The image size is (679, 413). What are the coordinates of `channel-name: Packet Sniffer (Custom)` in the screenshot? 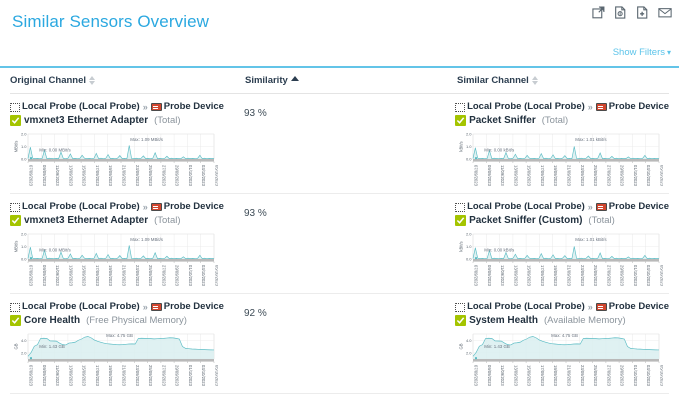 It's located at (526, 220).